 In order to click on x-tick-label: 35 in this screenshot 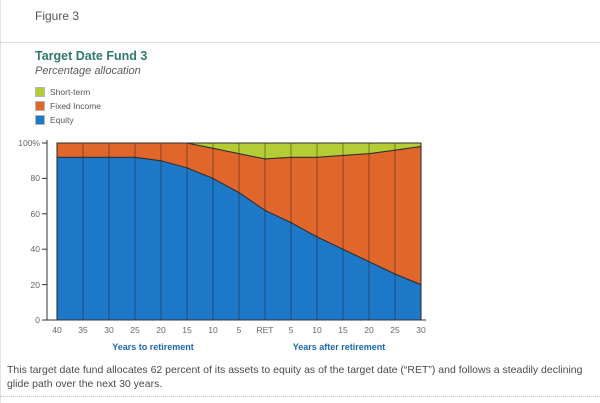, I will do `click(83, 330)`.